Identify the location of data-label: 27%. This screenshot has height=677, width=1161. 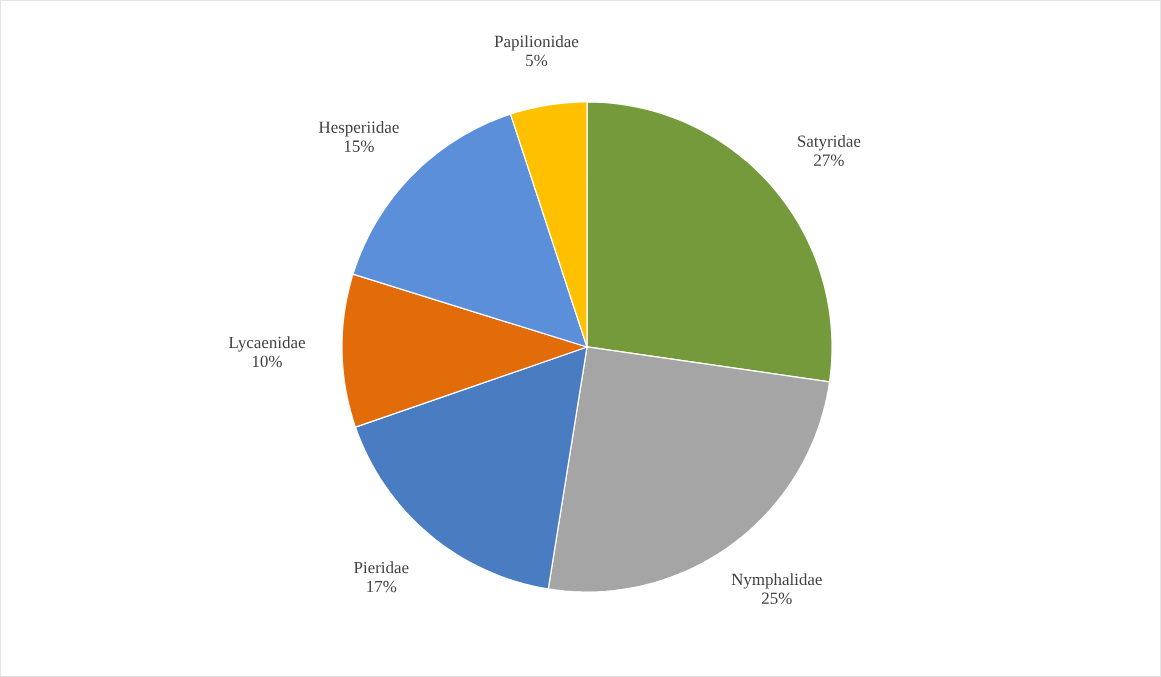
(829, 160).